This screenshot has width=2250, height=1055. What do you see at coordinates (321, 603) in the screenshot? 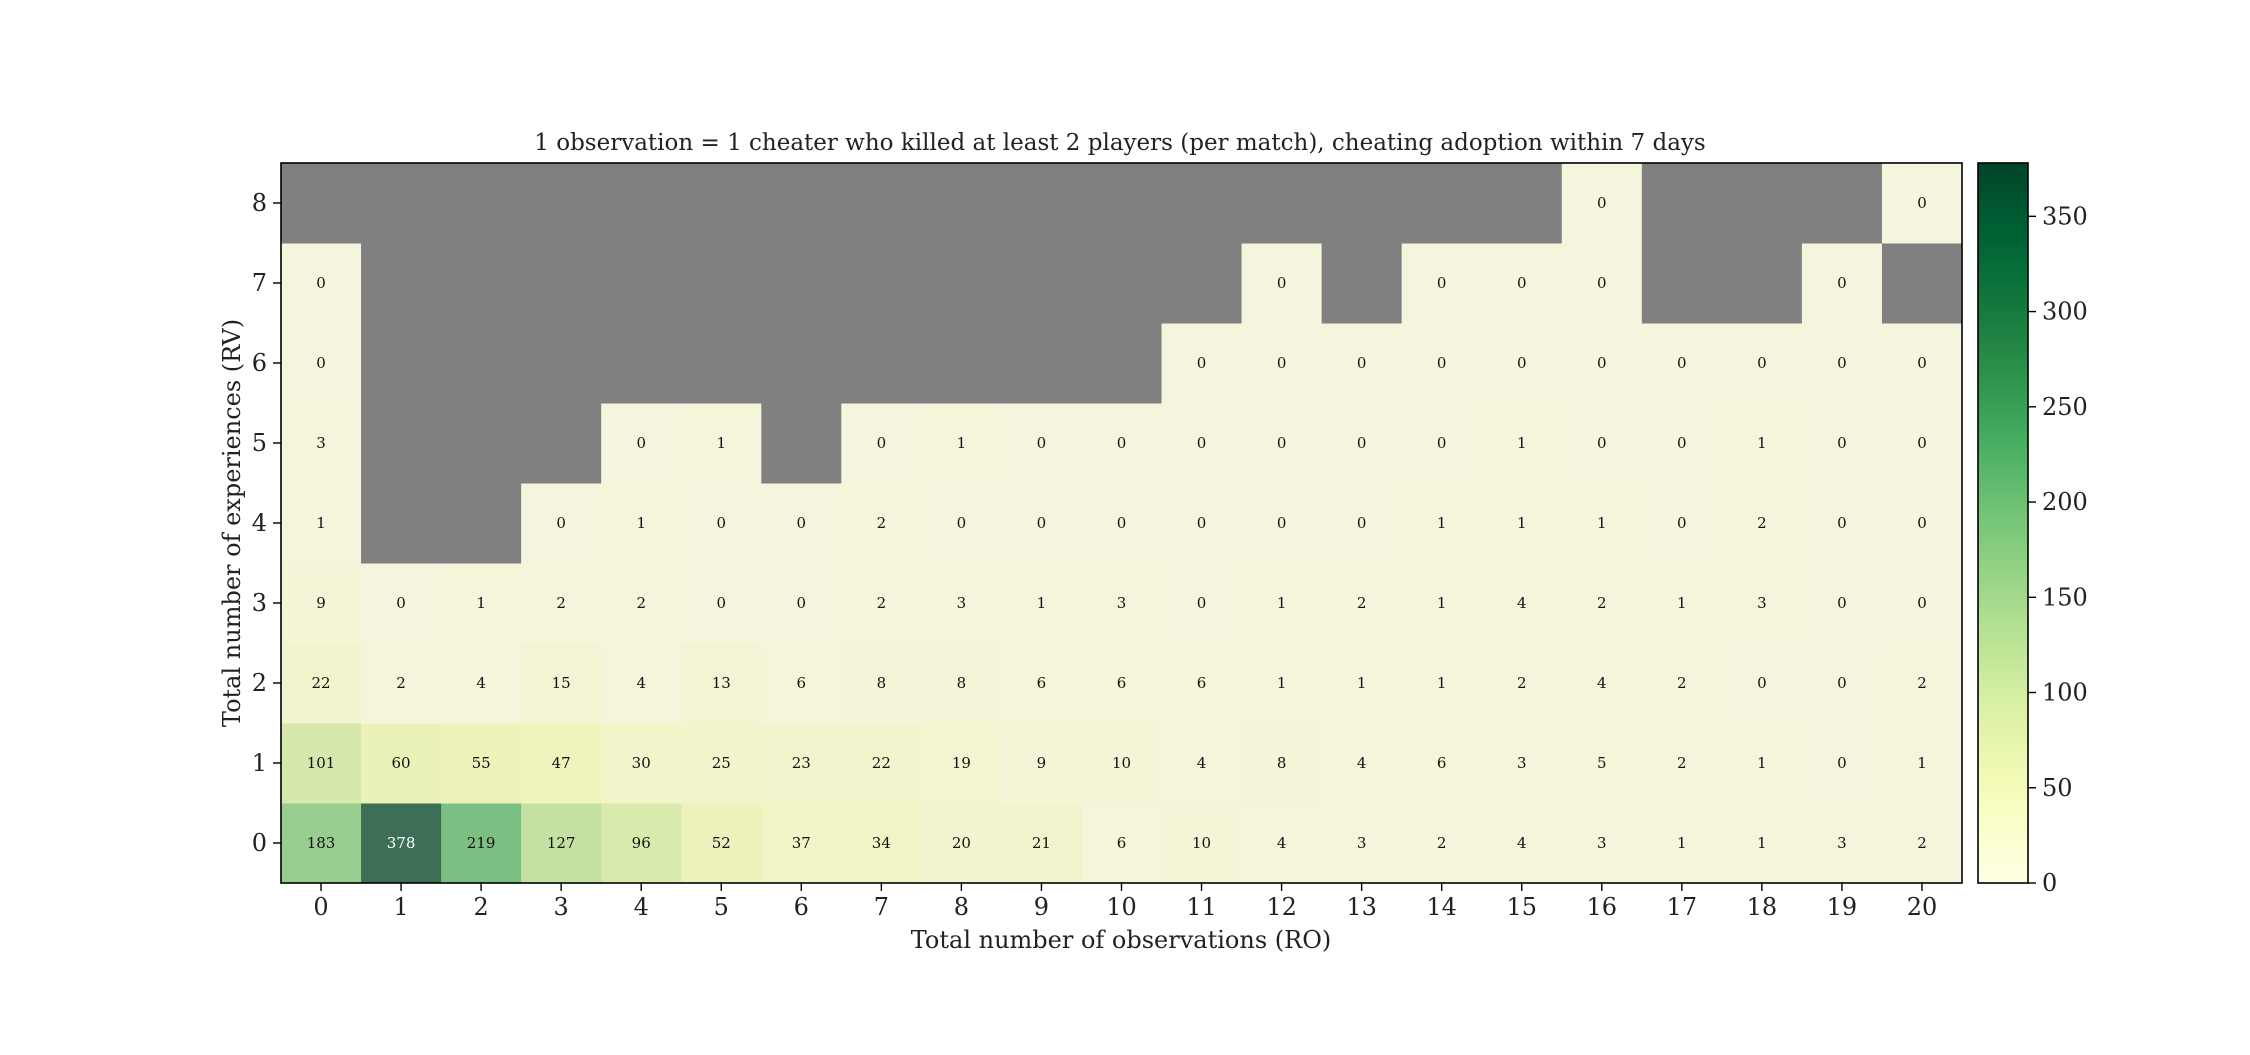
I see `cell-value-label: 9` at bounding box center [321, 603].